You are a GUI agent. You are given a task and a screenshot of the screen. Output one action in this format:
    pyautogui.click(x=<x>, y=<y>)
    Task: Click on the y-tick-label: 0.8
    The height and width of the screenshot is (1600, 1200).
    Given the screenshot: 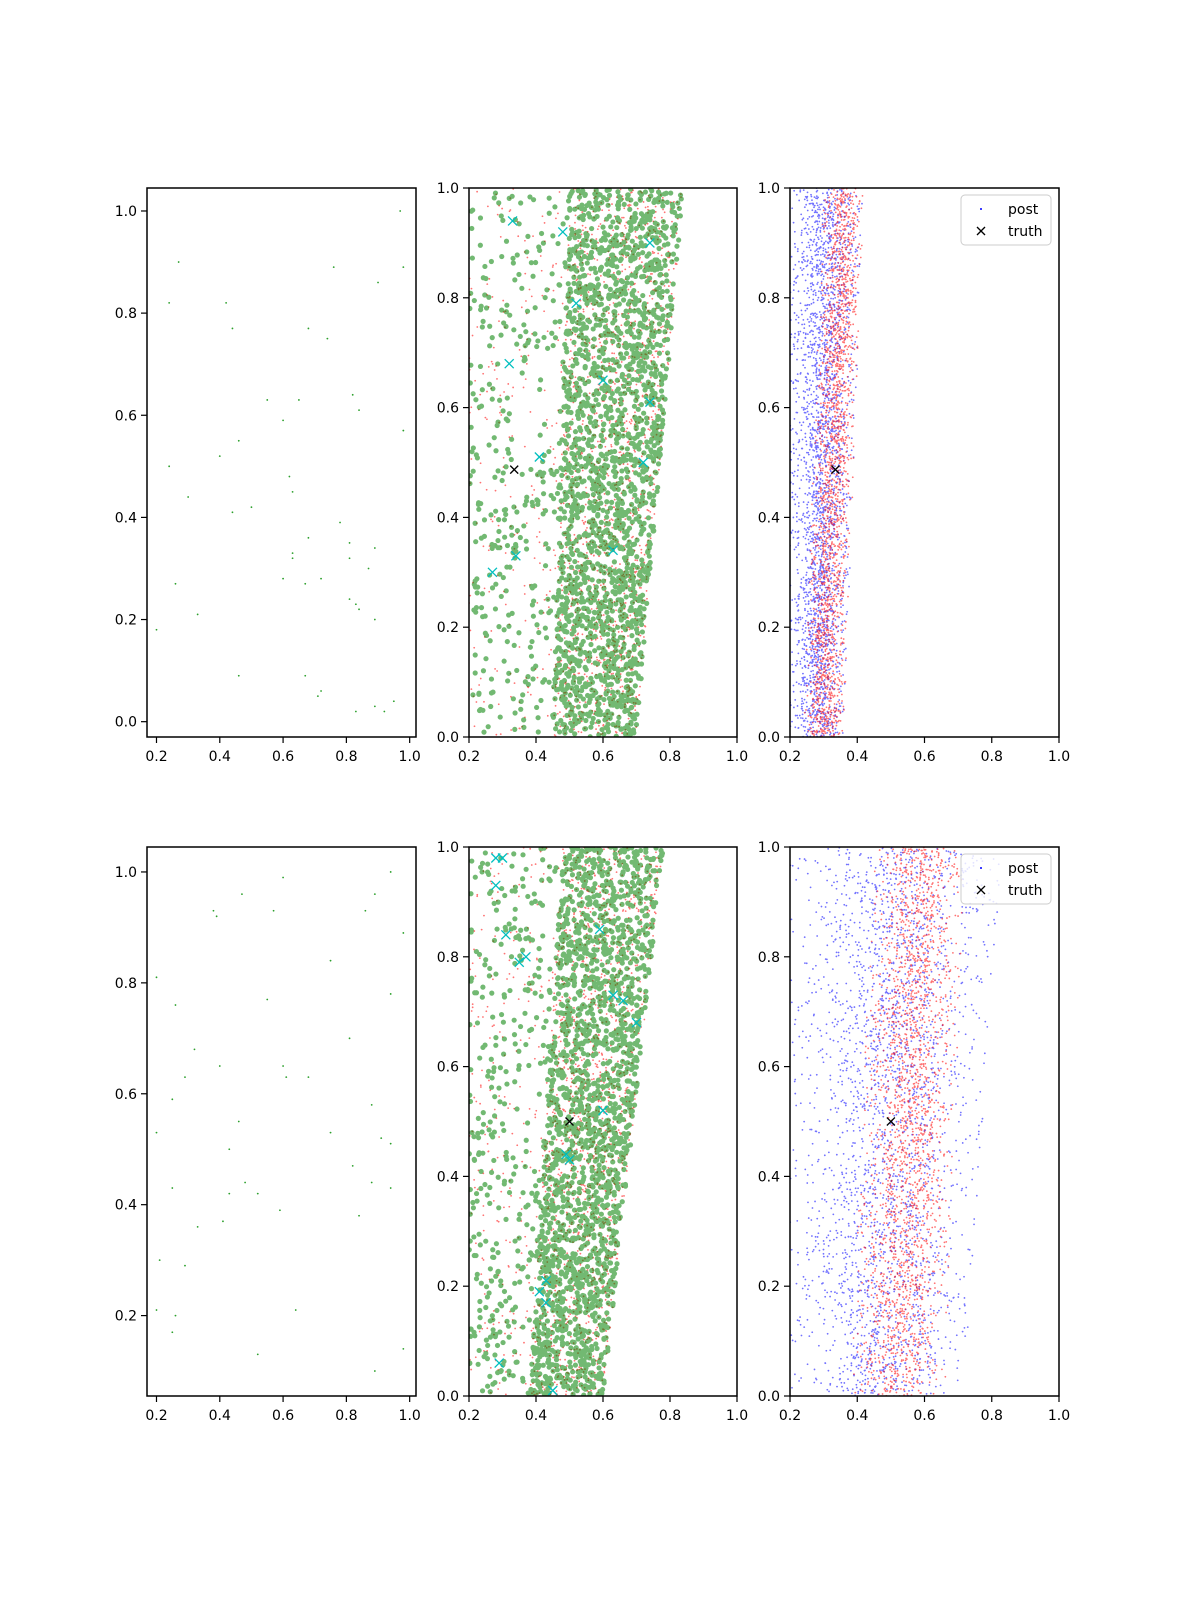 What is the action you would take?
    pyautogui.click(x=448, y=299)
    